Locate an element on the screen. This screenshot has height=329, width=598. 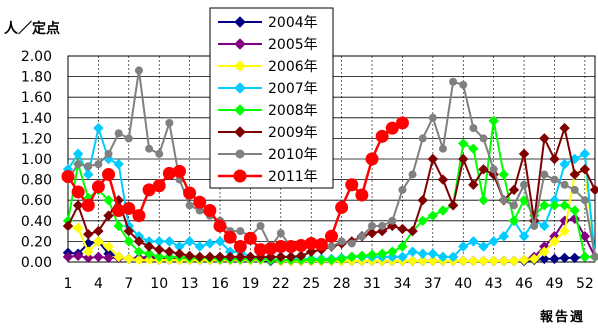
x-tick-label: 1 is located at coordinates (68, 284).